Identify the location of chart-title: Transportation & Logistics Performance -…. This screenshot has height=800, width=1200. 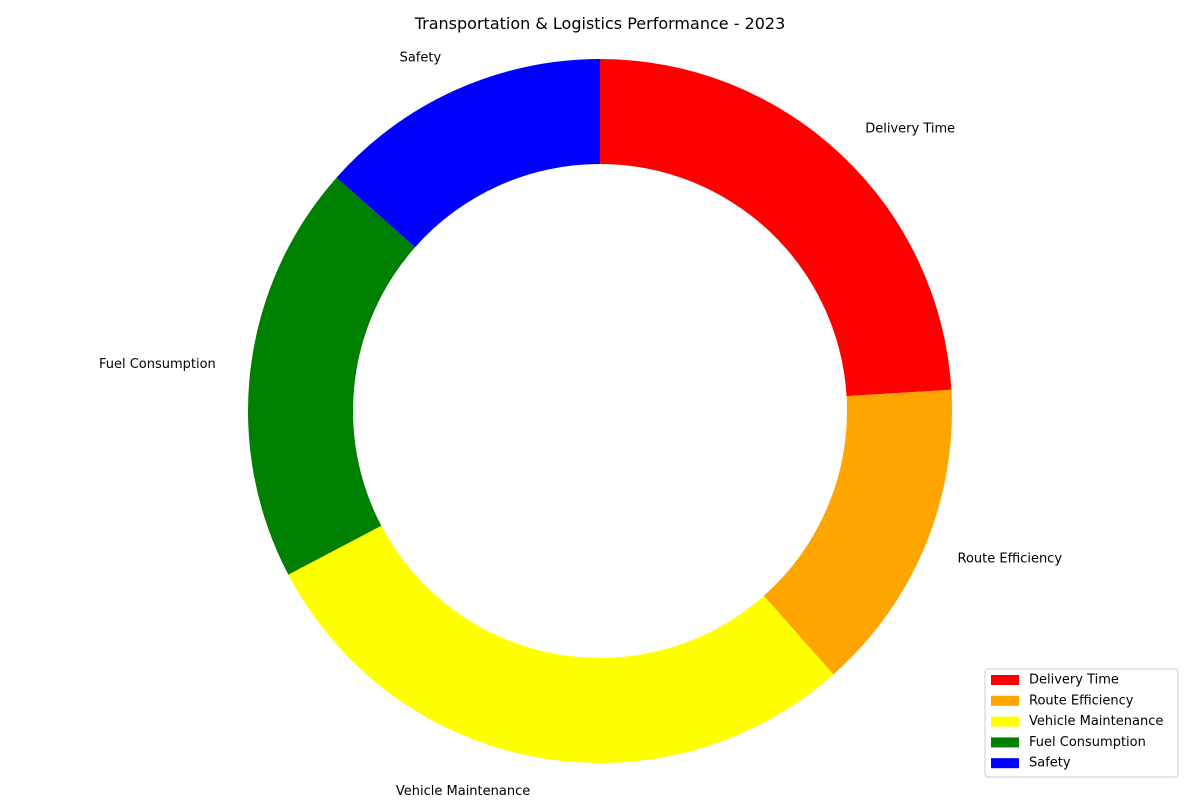
(600, 23).